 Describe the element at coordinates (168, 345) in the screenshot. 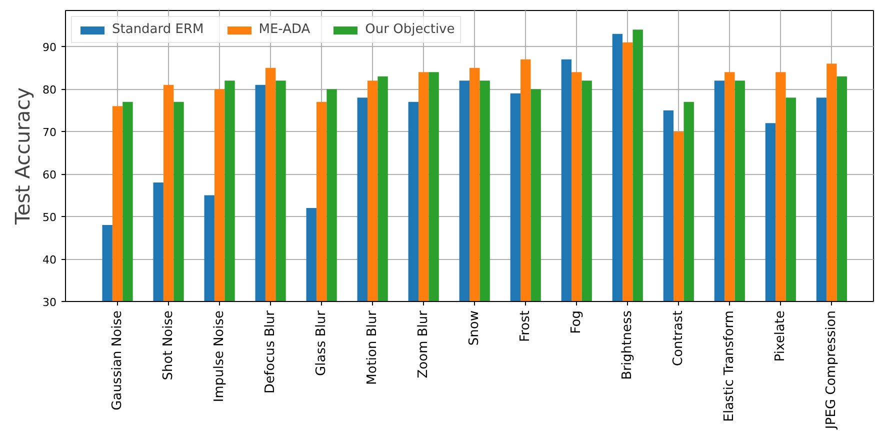

I see `x-tick-label: Shot Noise` at that location.